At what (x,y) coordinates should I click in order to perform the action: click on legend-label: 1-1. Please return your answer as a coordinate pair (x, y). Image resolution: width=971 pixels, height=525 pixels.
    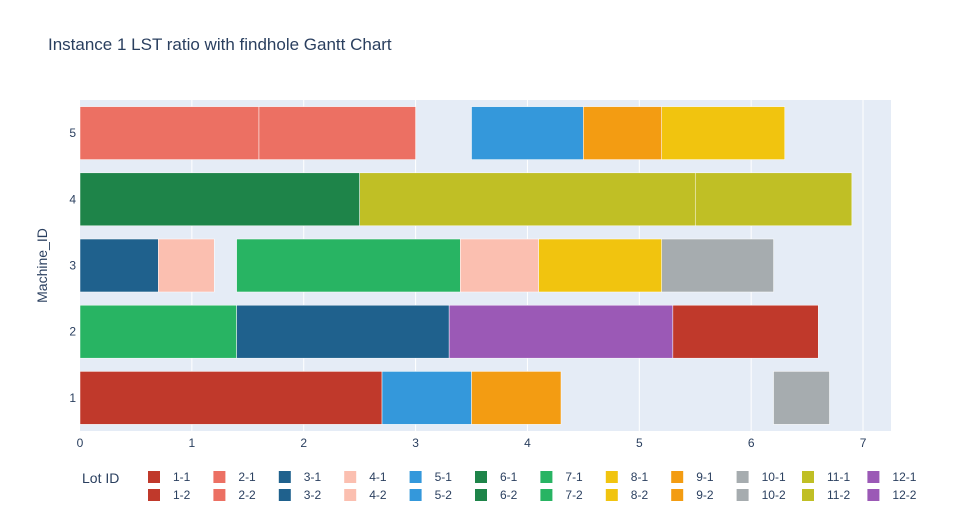
    Looking at the image, I should click on (182, 477).